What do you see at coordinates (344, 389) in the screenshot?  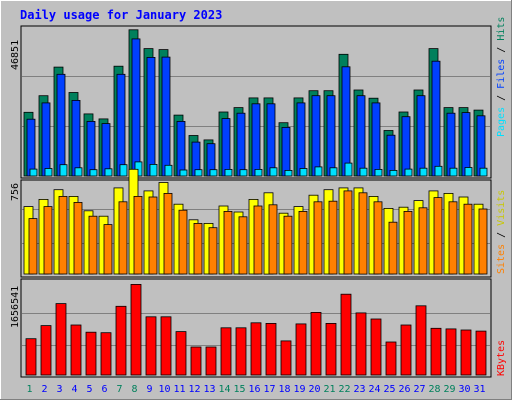 I see `x-label-day-22: 22` at bounding box center [344, 389].